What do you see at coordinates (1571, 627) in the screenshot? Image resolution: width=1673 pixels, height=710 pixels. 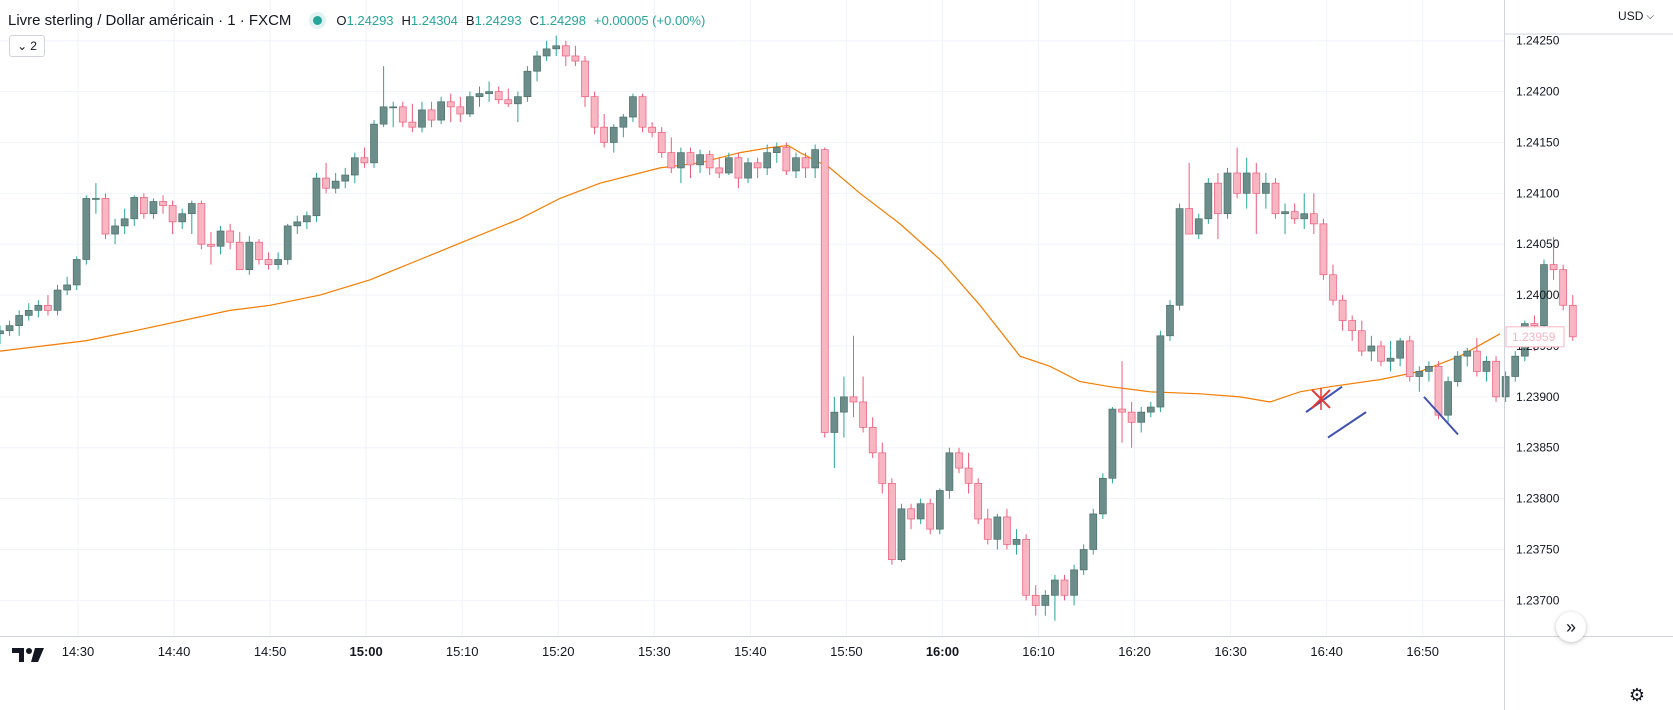 I see `scroll-to-realtime-button: »` at bounding box center [1571, 627].